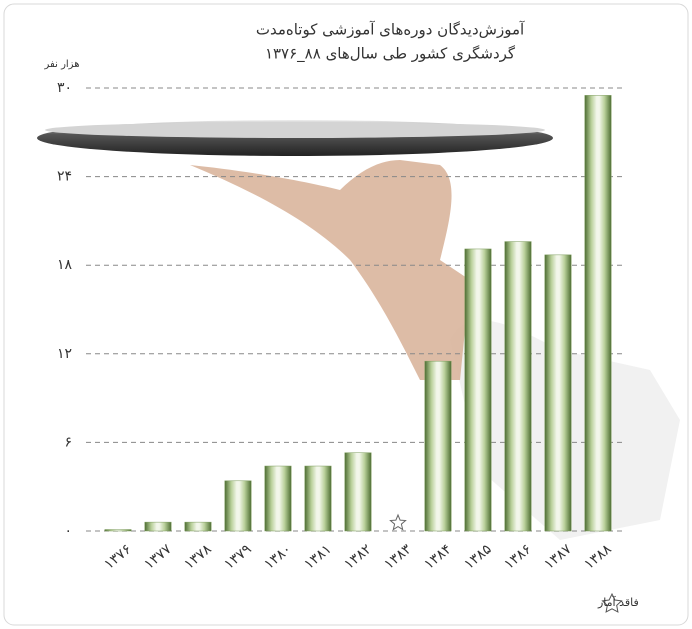 Image resolution: width=692 pixels, height=629 pixels. I want to click on y-tick-label: ۰, so click(68, 531).